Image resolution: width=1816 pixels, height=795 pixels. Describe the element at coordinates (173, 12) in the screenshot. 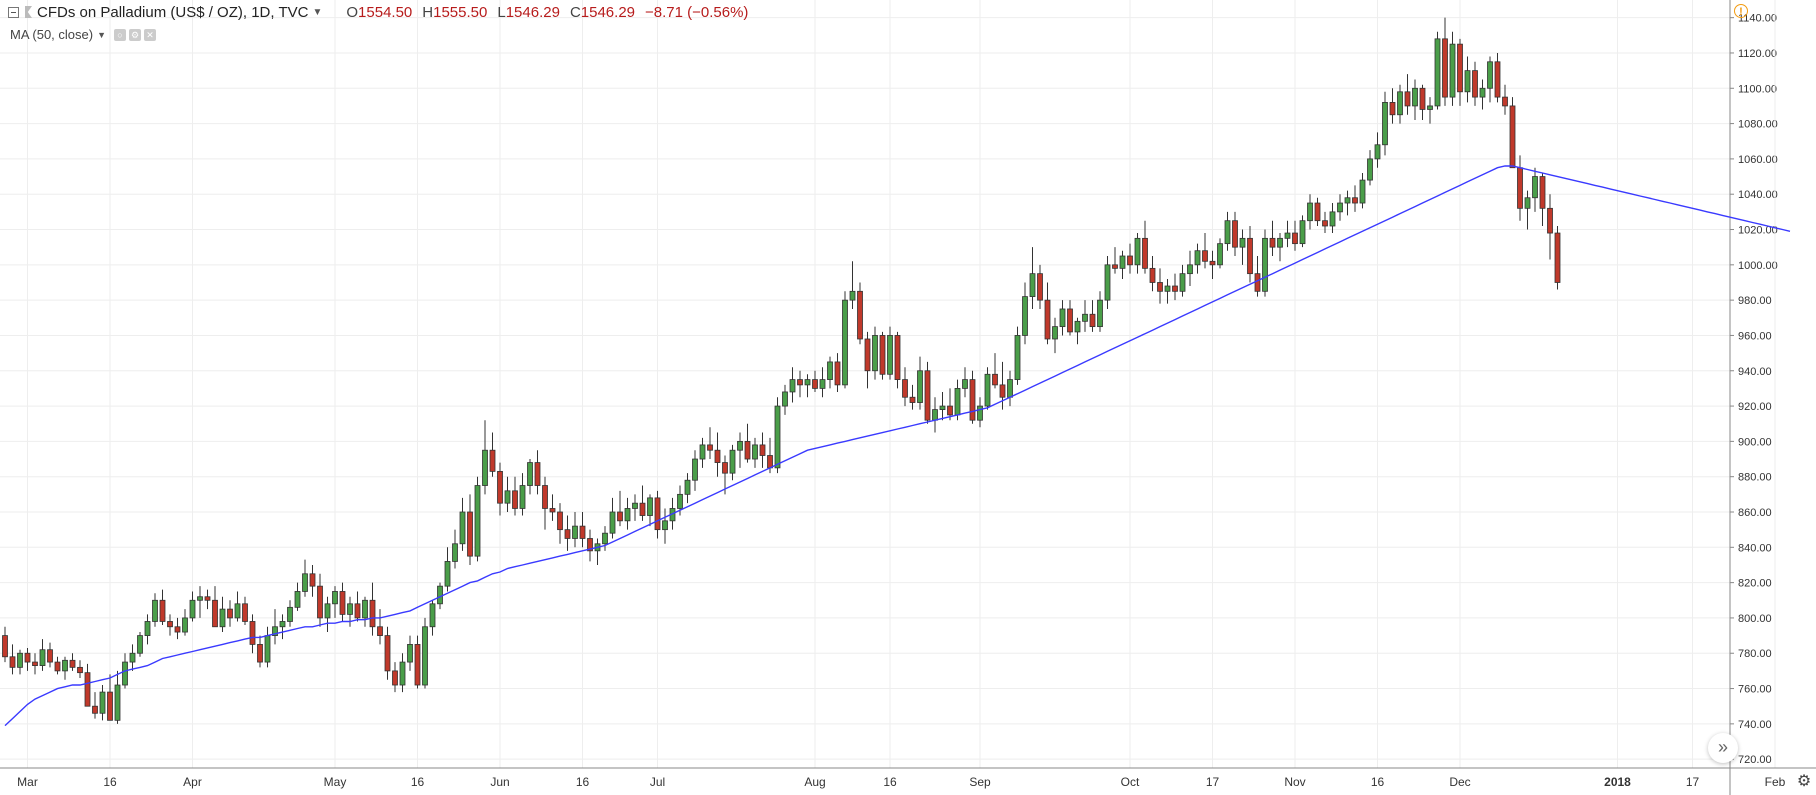

I see `symbol-title: CFDs on Palladium (US$ / OZ), 1D, TVC` at that location.